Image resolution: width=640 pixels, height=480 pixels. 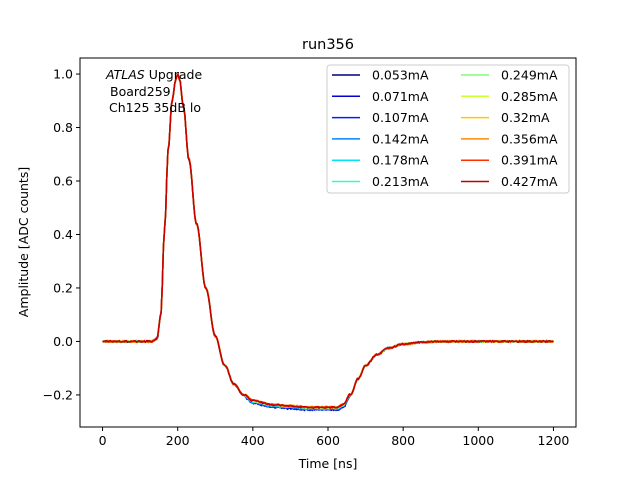 I want to click on x-tick-label: 200, so click(x=178, y=440).